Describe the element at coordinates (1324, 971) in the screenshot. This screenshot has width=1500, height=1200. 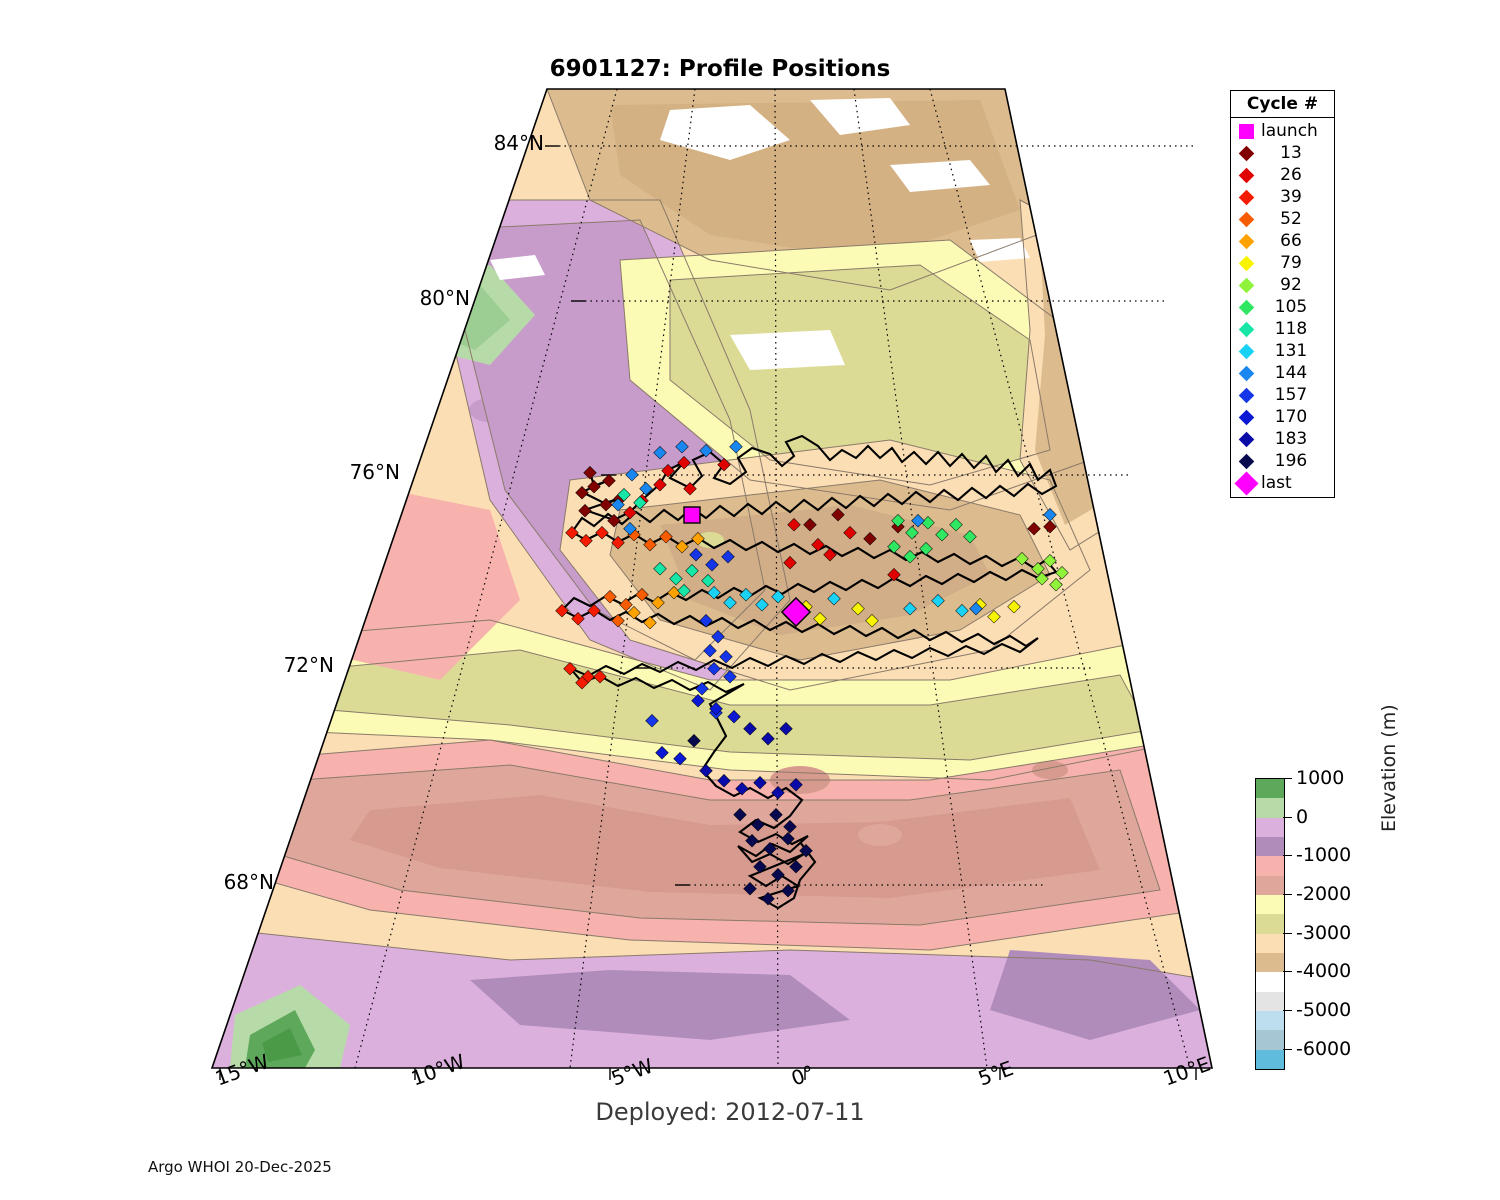
I see `colorbar-tick-label: -4000` at that location.